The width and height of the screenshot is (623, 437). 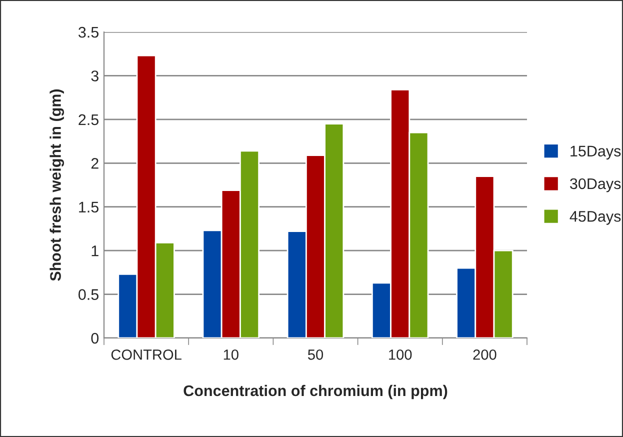 What do you see at coordinates (94, 163) in the screenshot?
I see `y-tick-label: 2` at bounding box center [94, 163].